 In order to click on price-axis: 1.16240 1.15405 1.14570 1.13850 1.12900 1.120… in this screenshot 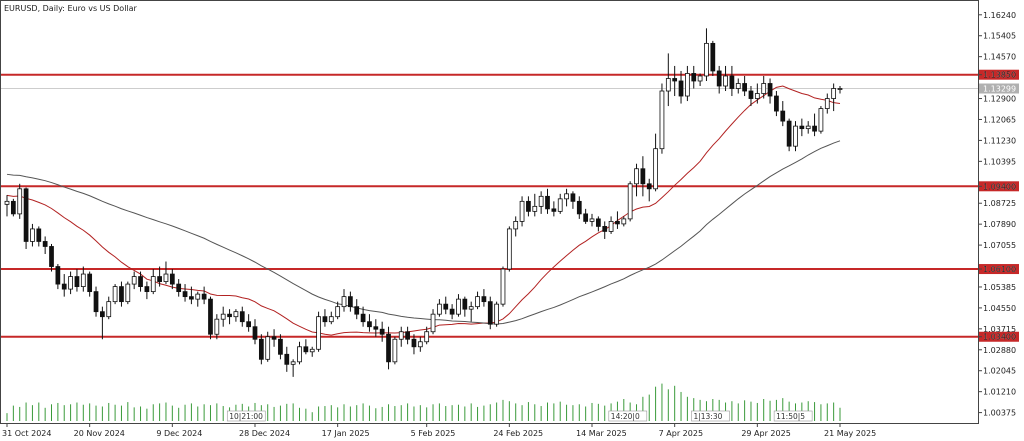, I will do `click(997, 214)`.